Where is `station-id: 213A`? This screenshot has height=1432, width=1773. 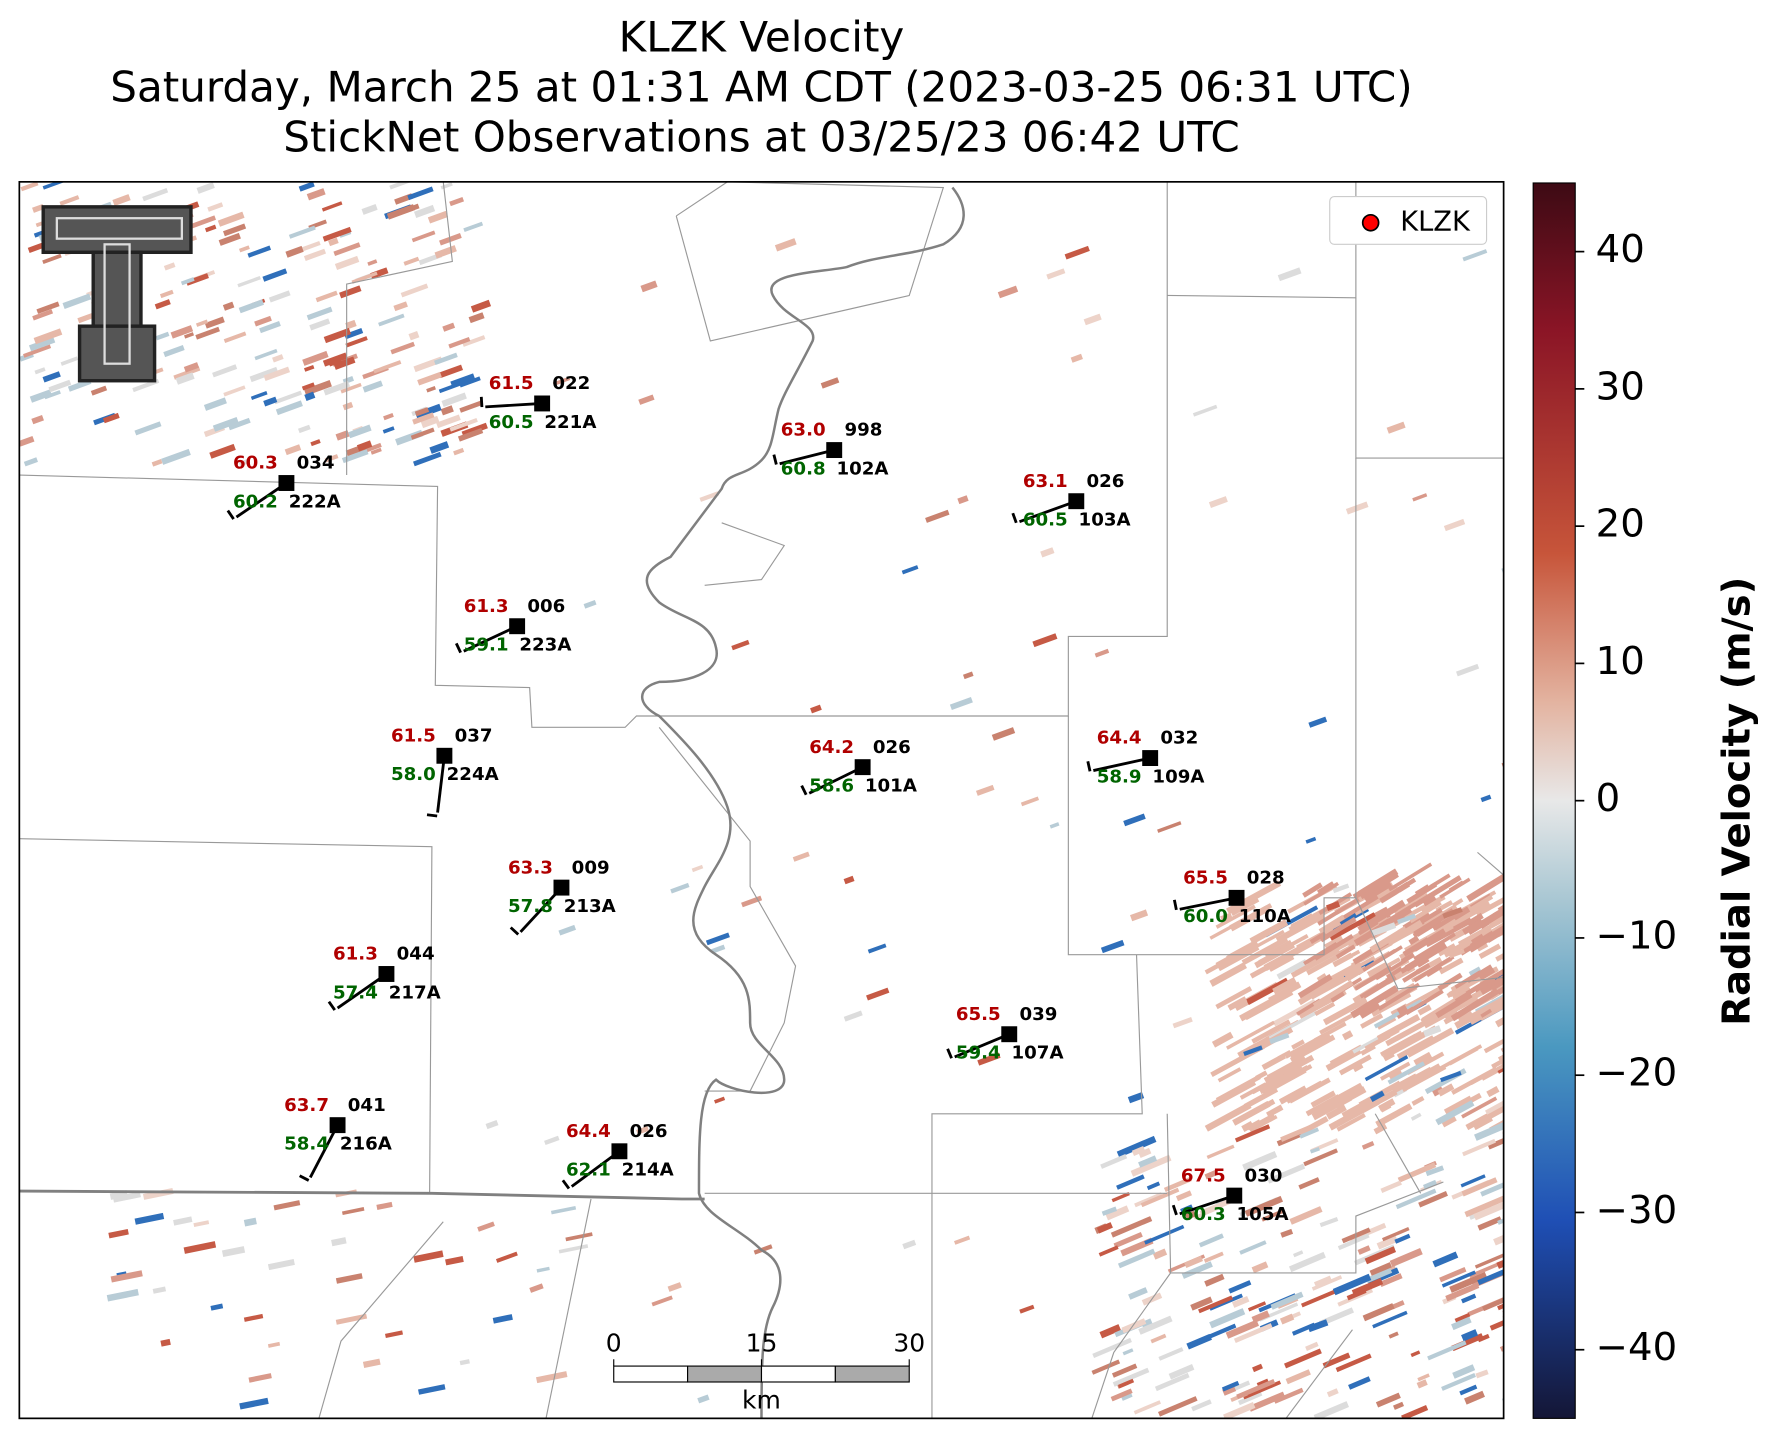 station-id: 213A is located at coordinates (590, 906).